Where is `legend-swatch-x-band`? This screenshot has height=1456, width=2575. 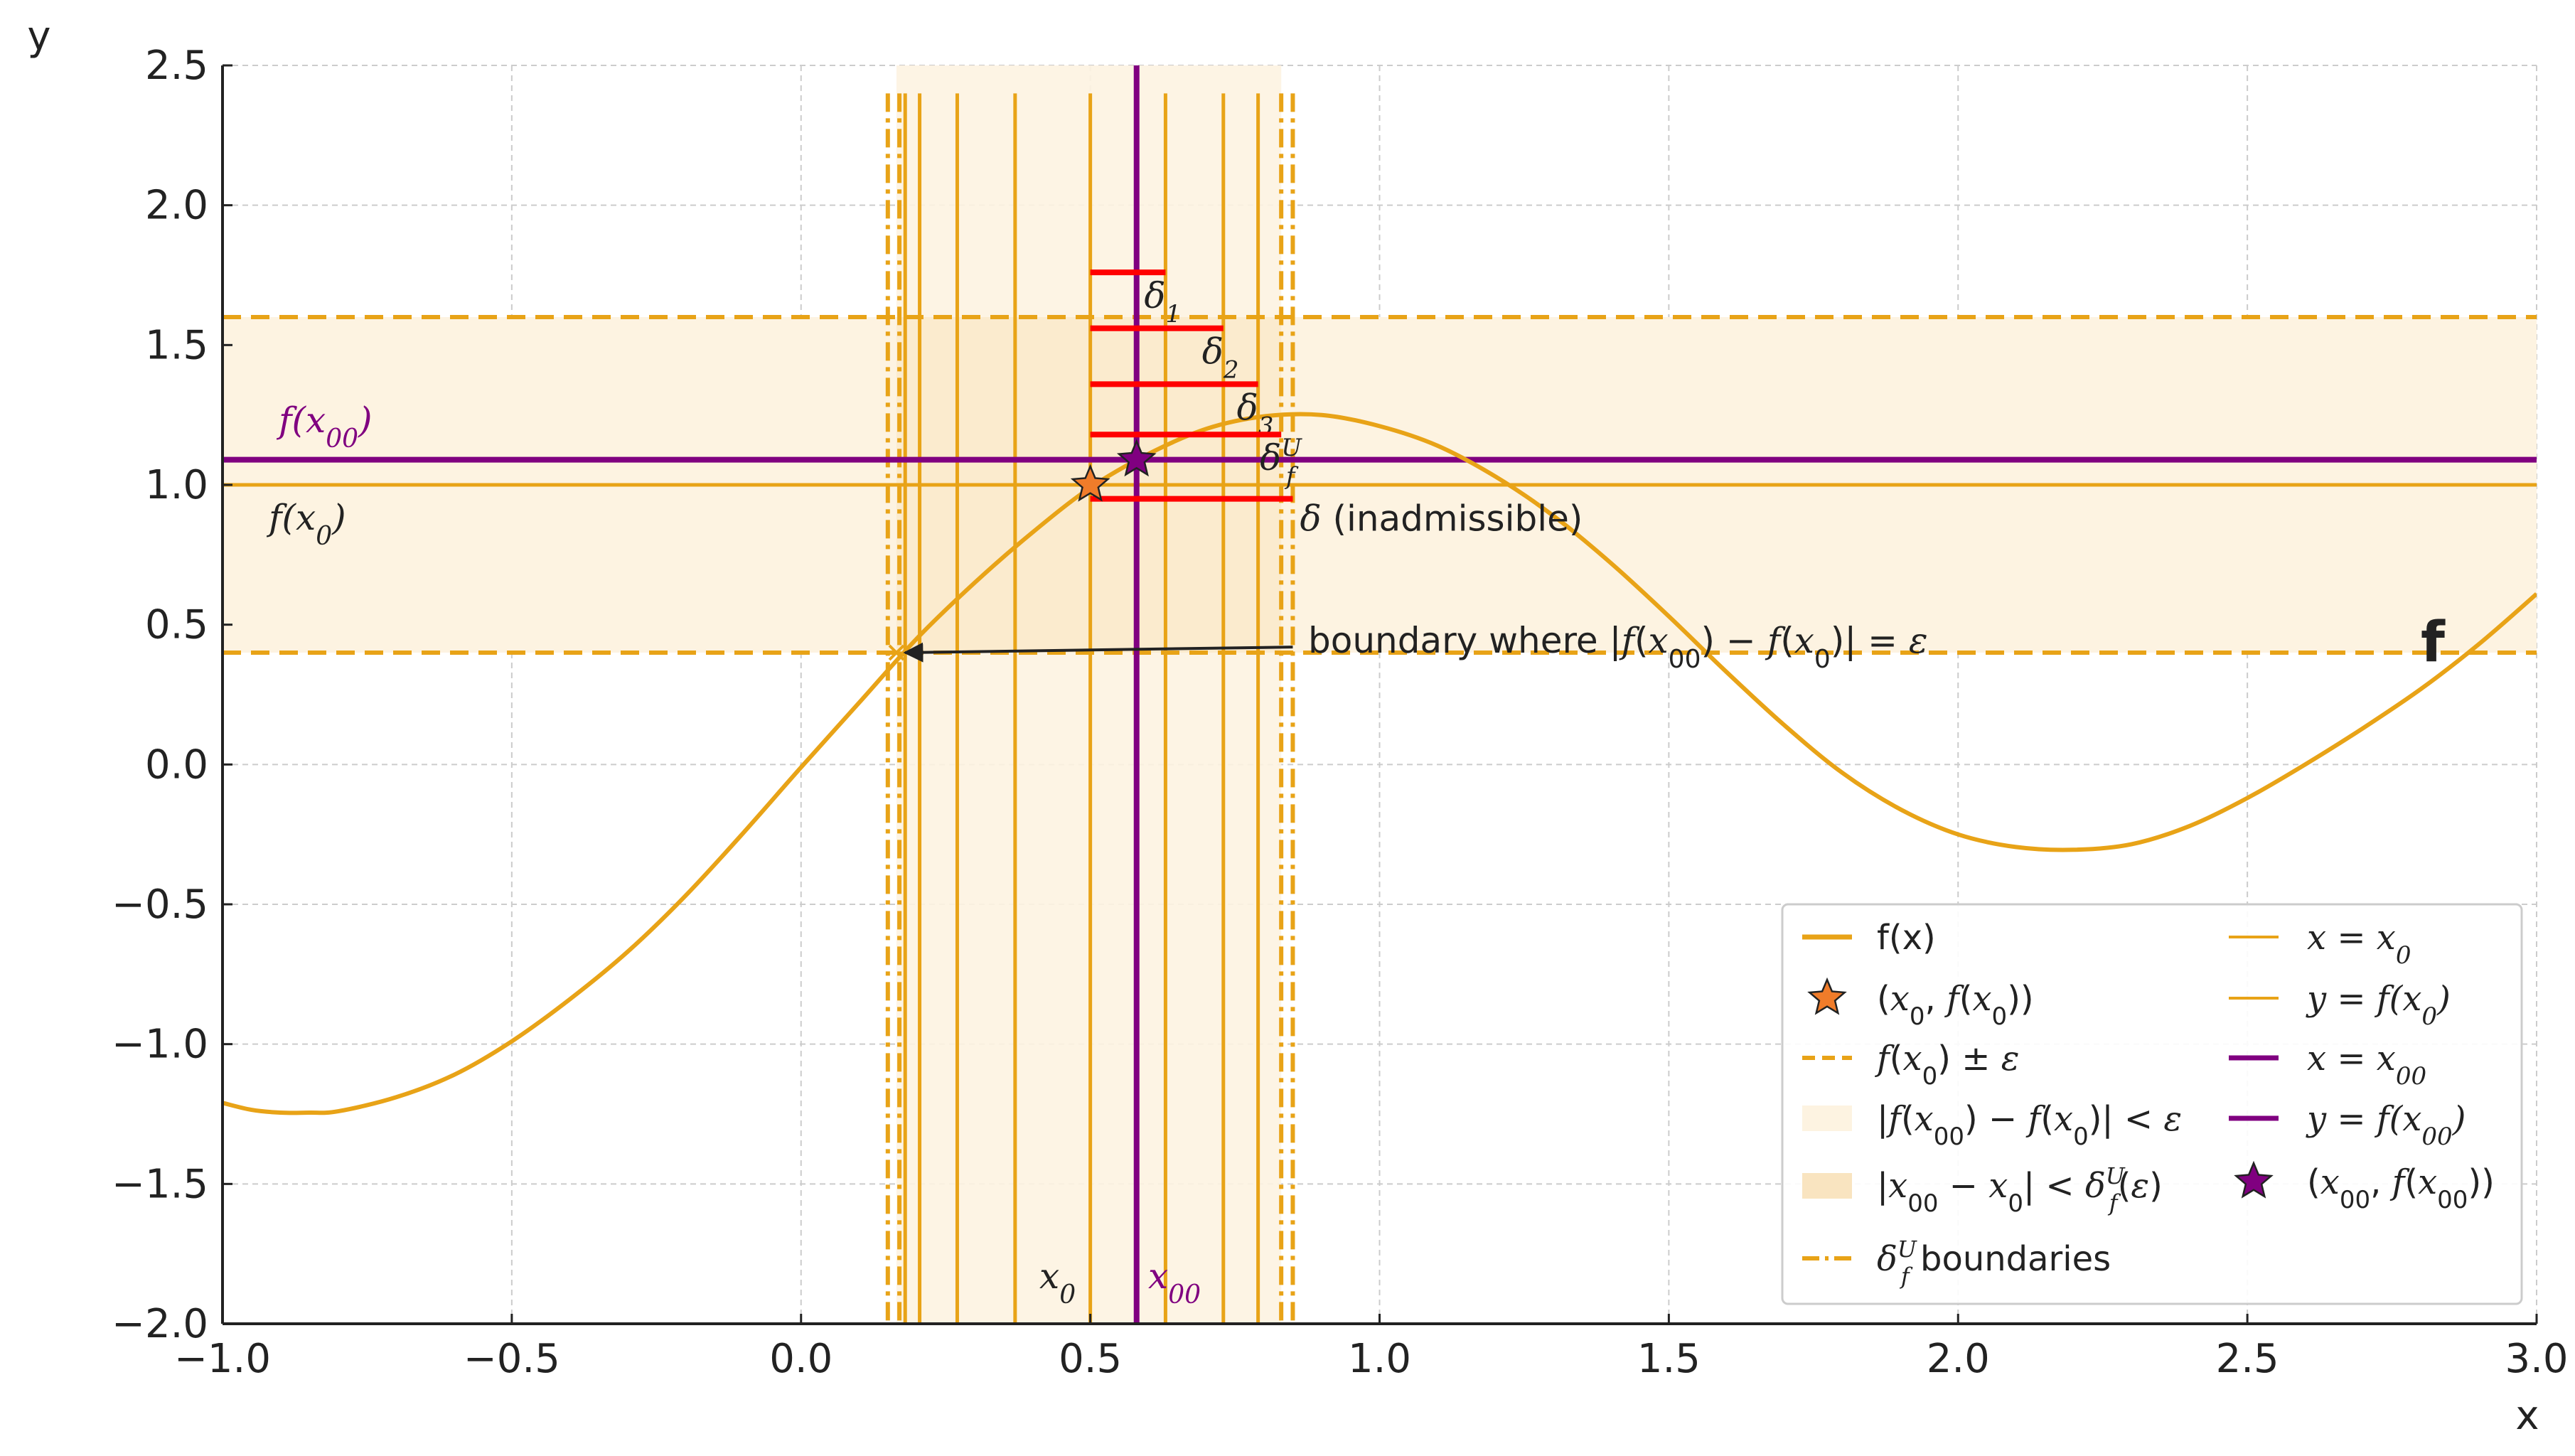
legend-swatch-x-band is located at coordinates (1827, 1186).